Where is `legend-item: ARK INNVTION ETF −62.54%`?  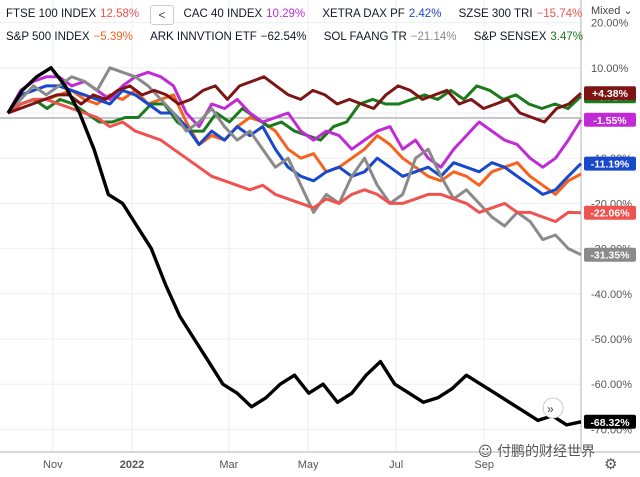 legend-item: ARK INNVTION ETF −62.54% is located at coordinates (228, 37).